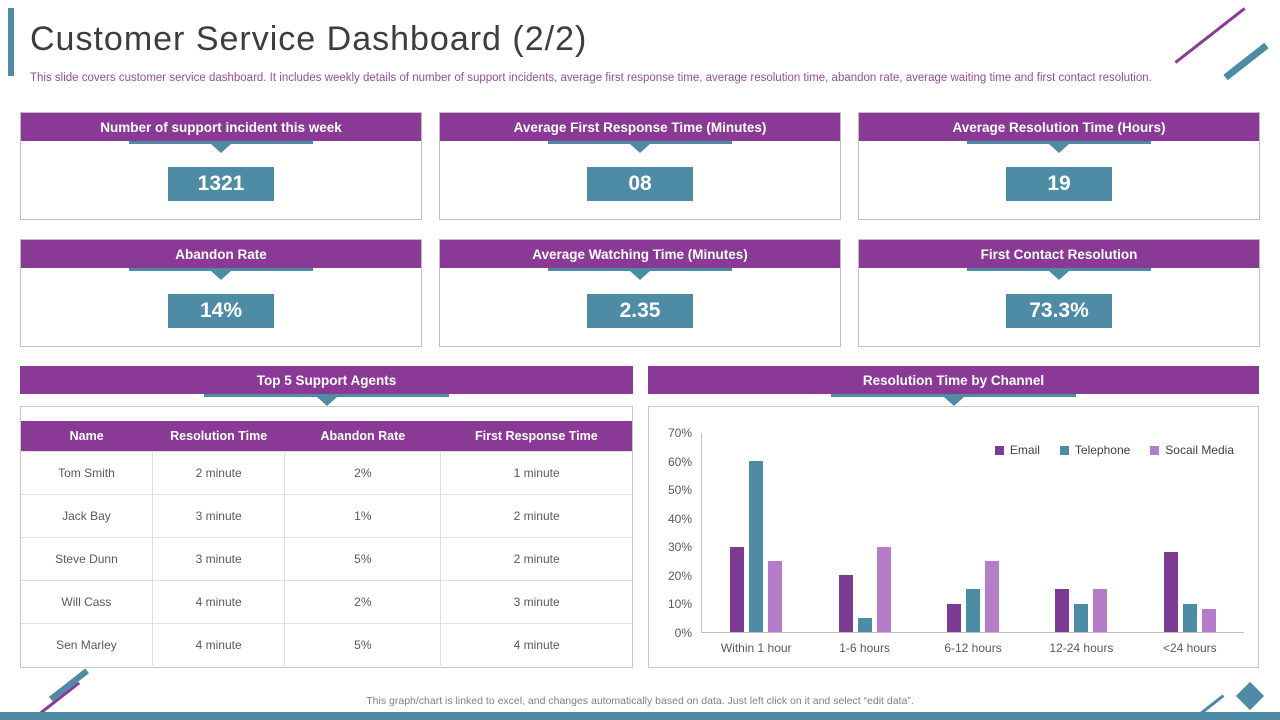 The width and height of the screenshot is (1280, 720). I want to click on top-agents-title: Top 5 Support Agents, so click(326, 380).